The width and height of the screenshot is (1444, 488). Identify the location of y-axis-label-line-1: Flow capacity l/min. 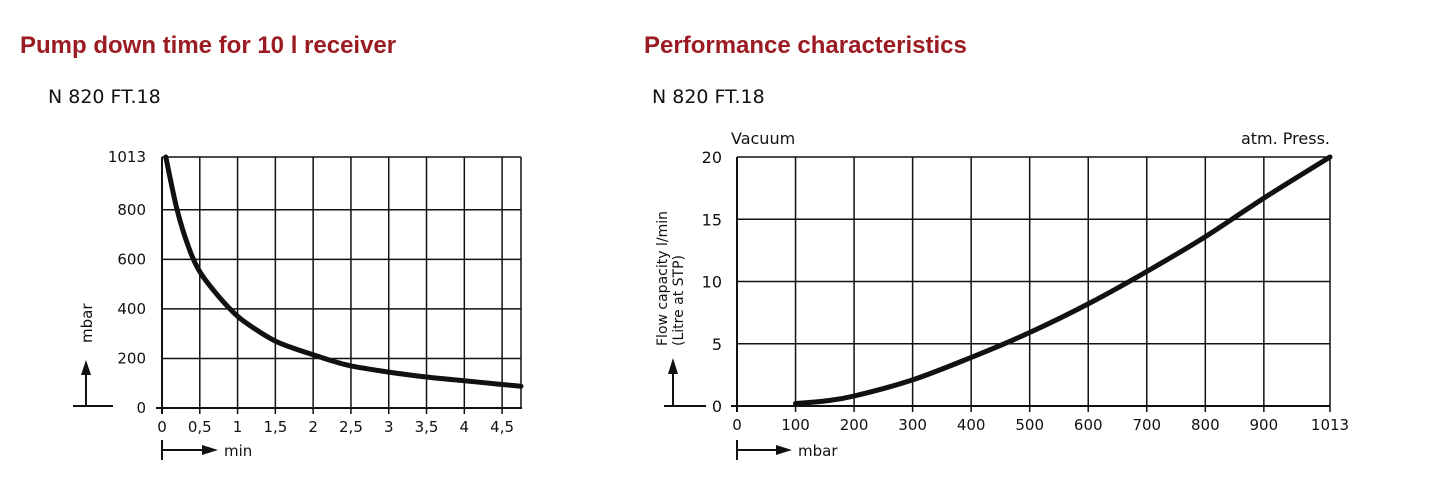
(663, 278).